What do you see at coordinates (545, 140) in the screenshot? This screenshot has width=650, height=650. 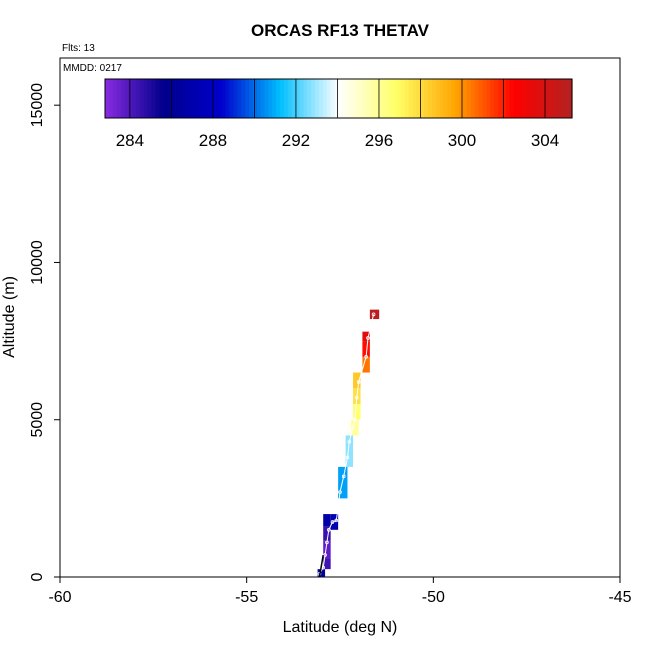 I see `colorbar-tick-label: 304` at bounding box center [545, 140].